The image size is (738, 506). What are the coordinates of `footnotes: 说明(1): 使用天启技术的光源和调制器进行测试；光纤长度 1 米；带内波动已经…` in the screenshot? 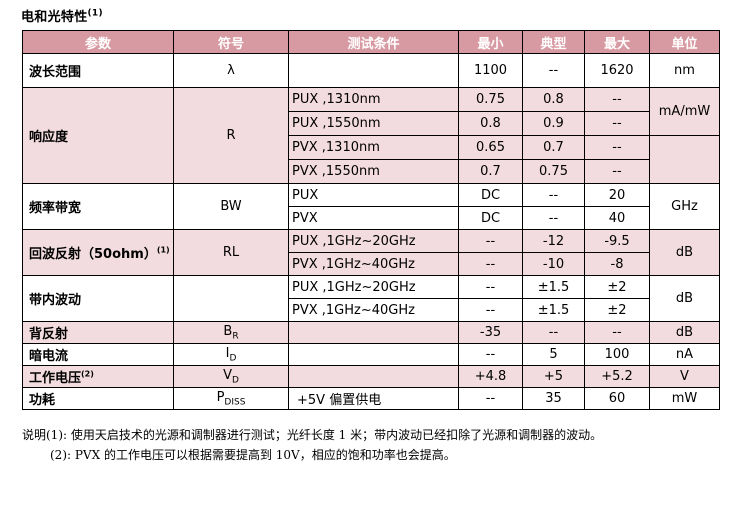 It's located at (312, 445).